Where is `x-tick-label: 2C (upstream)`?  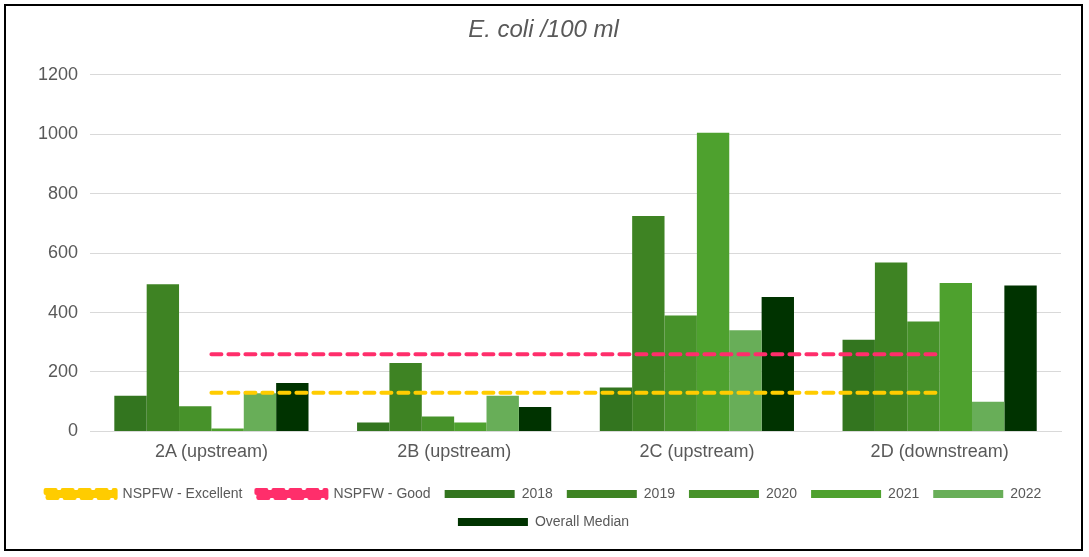 x-tick-label: 2C (upstream) is located at coordinates (697, 451).